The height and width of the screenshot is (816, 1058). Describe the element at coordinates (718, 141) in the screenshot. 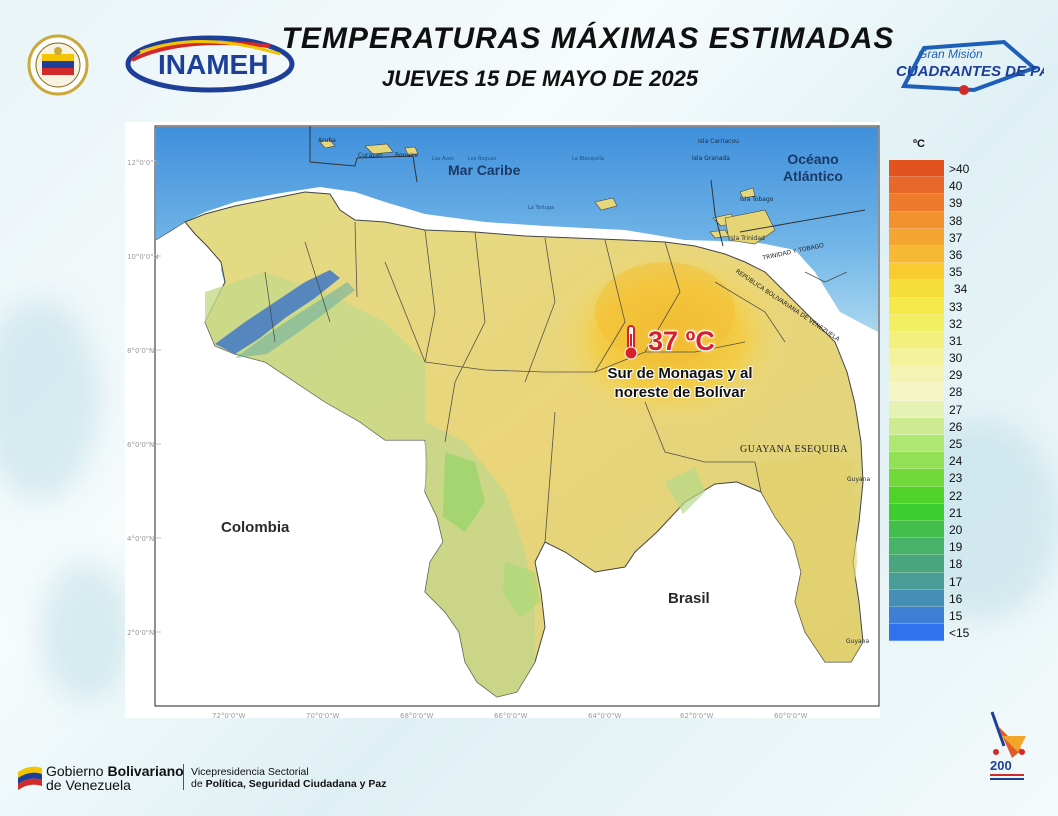

I see `place-label: Isla Carriacou` at that location.